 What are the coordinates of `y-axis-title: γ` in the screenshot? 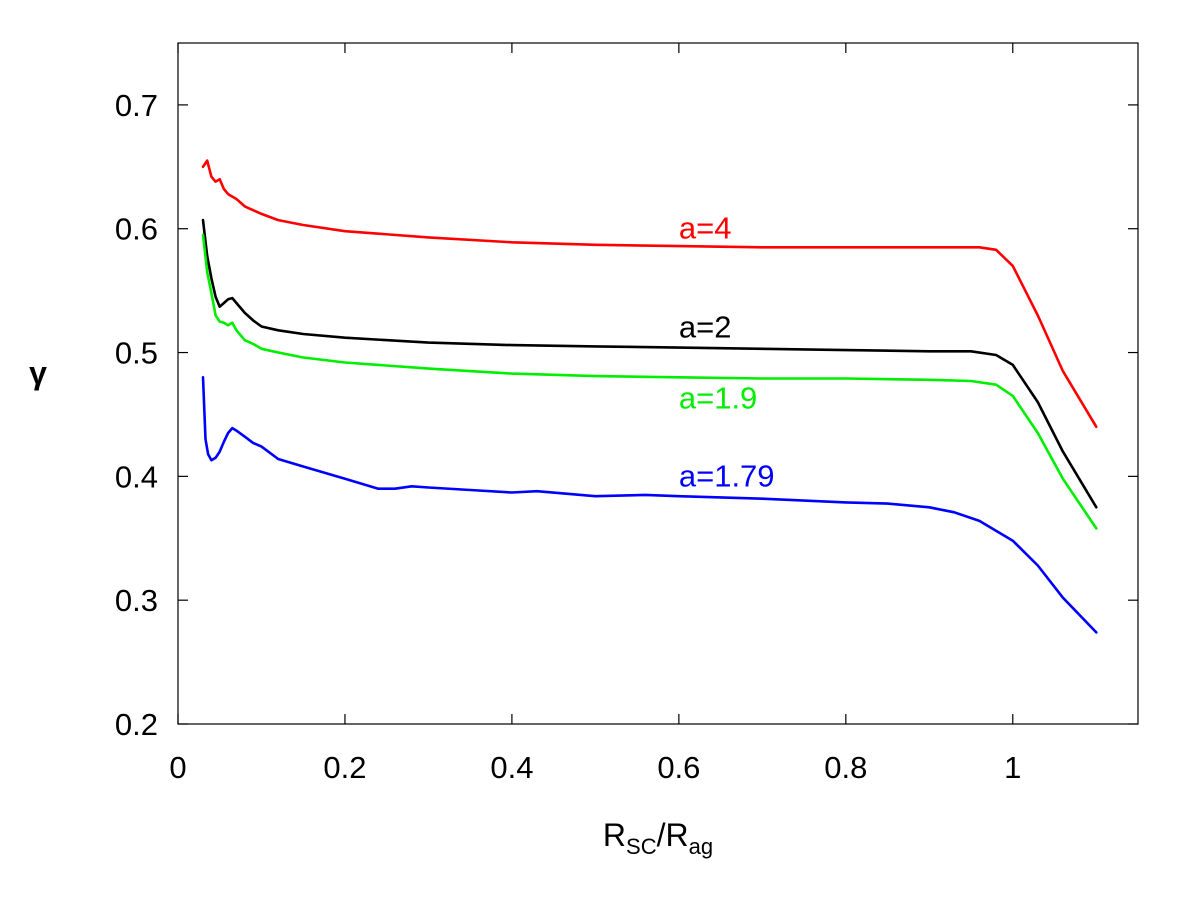 It's located at (38, 373).